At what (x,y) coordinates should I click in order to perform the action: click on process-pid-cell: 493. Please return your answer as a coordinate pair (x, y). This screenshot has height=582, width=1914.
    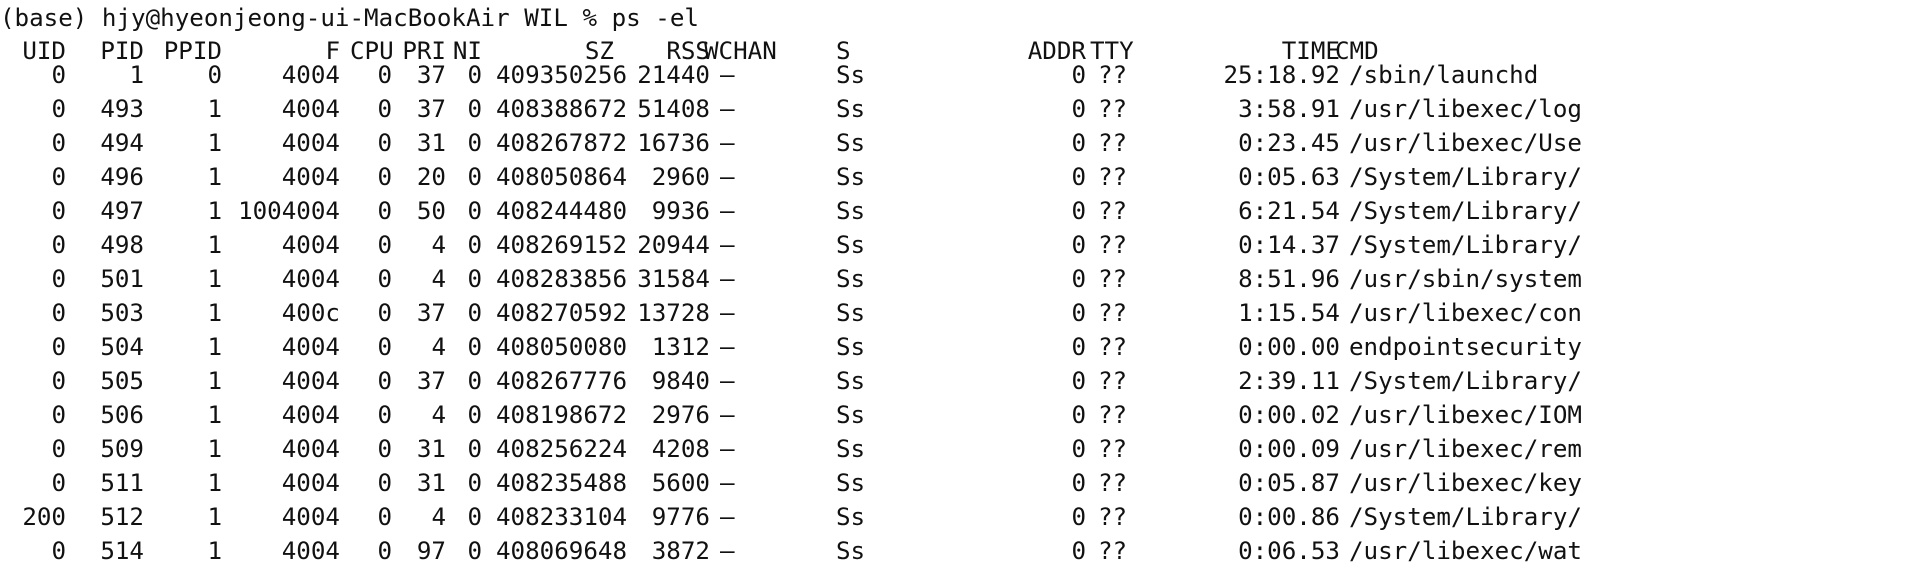
    Looking at the image, I should click on (122, 109).